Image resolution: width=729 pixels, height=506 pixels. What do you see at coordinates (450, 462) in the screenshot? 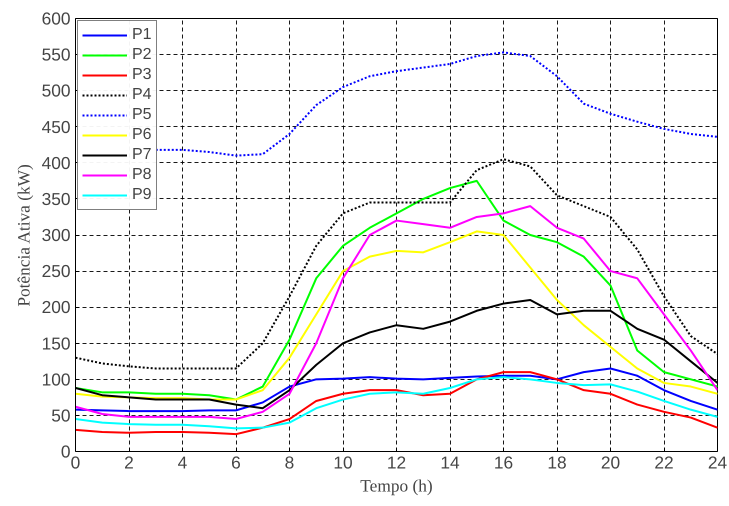
I see `x-tick-label: 14` at bounding box center [450, 462].